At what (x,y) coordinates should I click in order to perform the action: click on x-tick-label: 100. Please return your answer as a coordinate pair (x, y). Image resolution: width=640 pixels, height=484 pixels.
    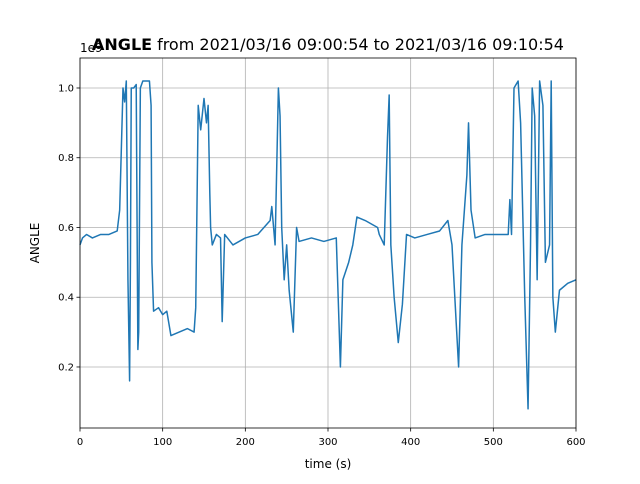
    Looking at the image, I should click on (162, 442).